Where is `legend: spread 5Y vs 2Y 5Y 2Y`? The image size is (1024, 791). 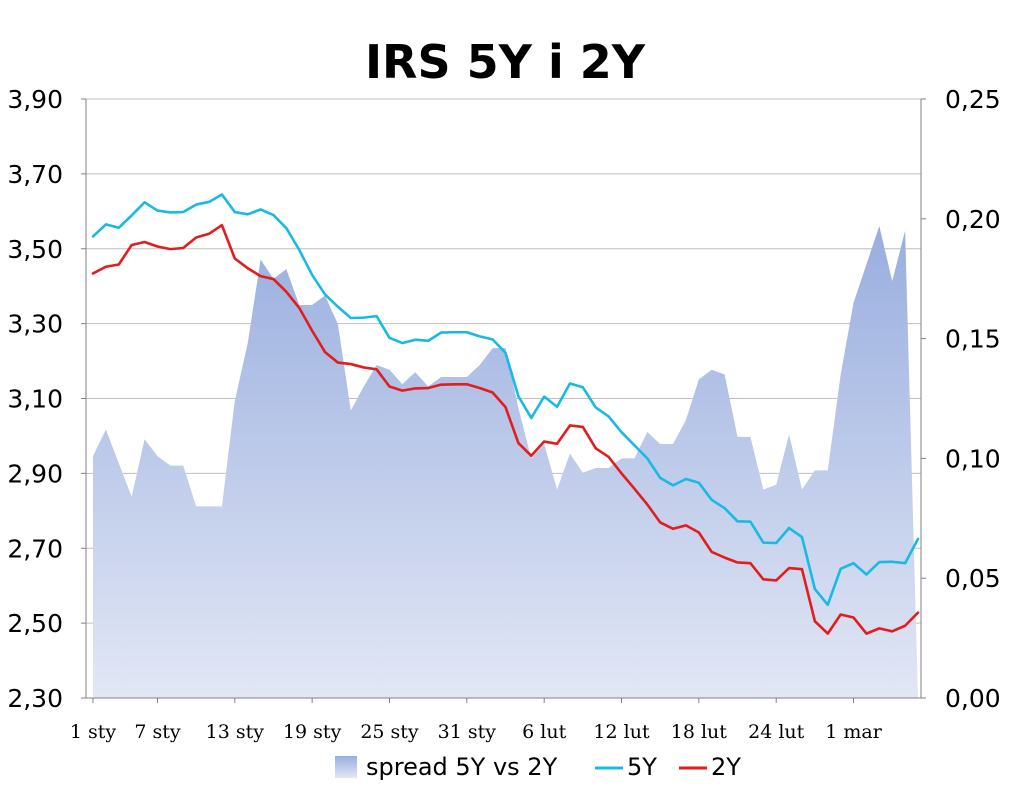 legend: spread 5Y vs 2Y 5Y 2Y is located at coordinates (538, 767).